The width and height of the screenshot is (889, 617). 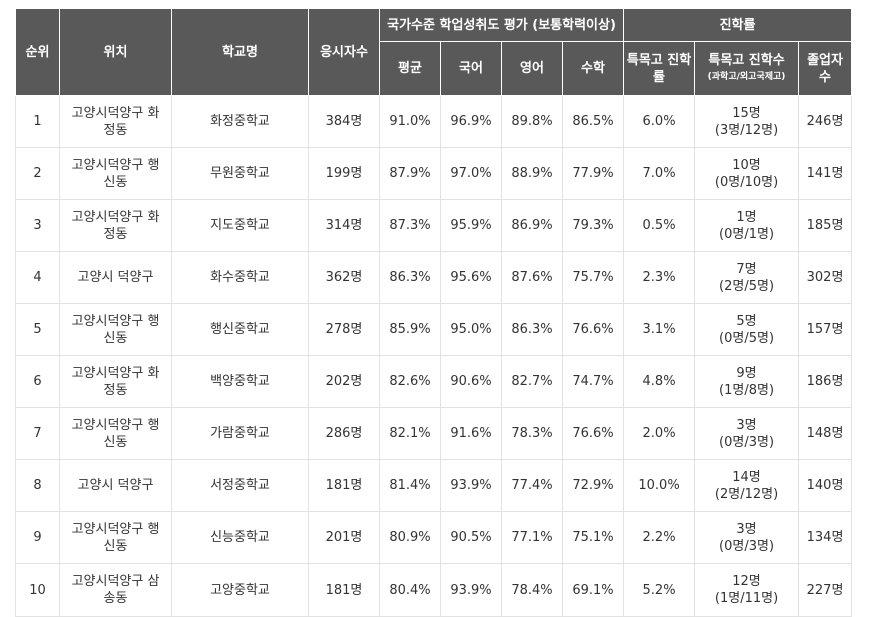 What do you see at coordinates (593, 537) in the screenshot?
I see `cell-math: 75.1%` at bounding box center [593, 537].